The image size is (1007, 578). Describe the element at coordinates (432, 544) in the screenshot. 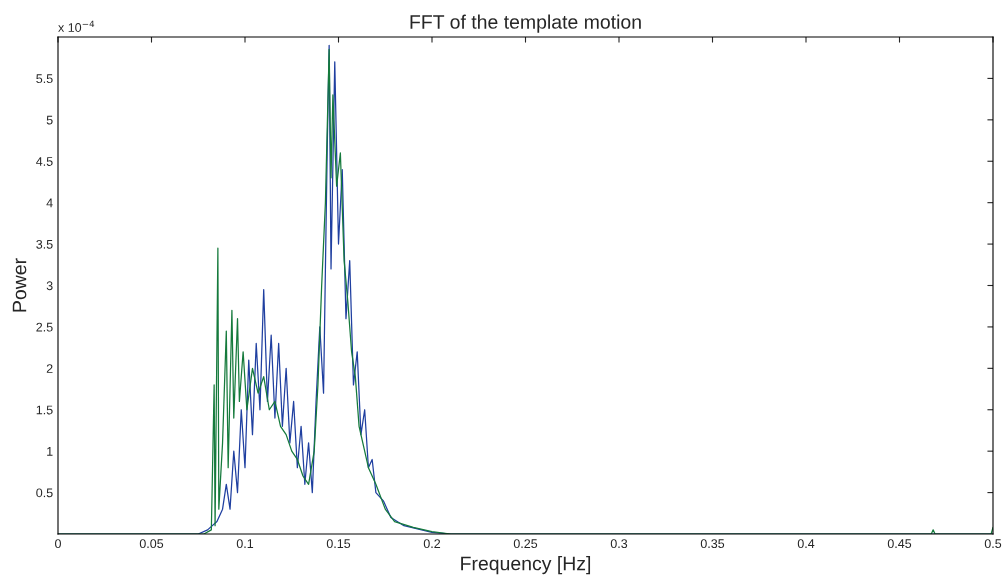

I see `x-tick-label: 0.2` at that location.